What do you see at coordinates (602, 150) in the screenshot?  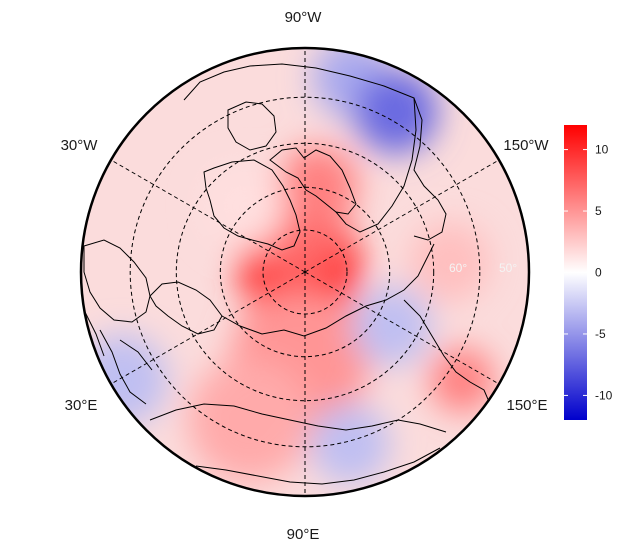 I see `colorbar-tick-label: 10` at bounding box center [602, 150].